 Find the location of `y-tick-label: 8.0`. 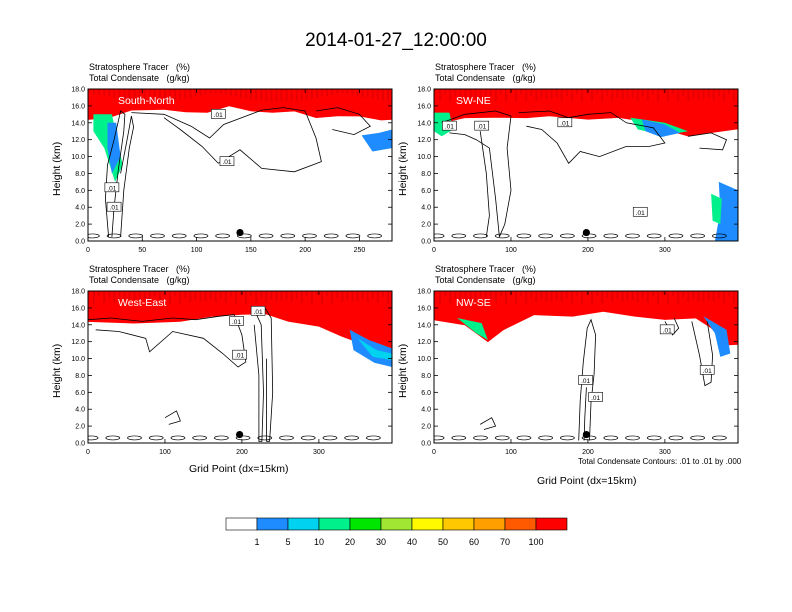

y-tick-label: 8.0 is located at coordinates (426, 174).